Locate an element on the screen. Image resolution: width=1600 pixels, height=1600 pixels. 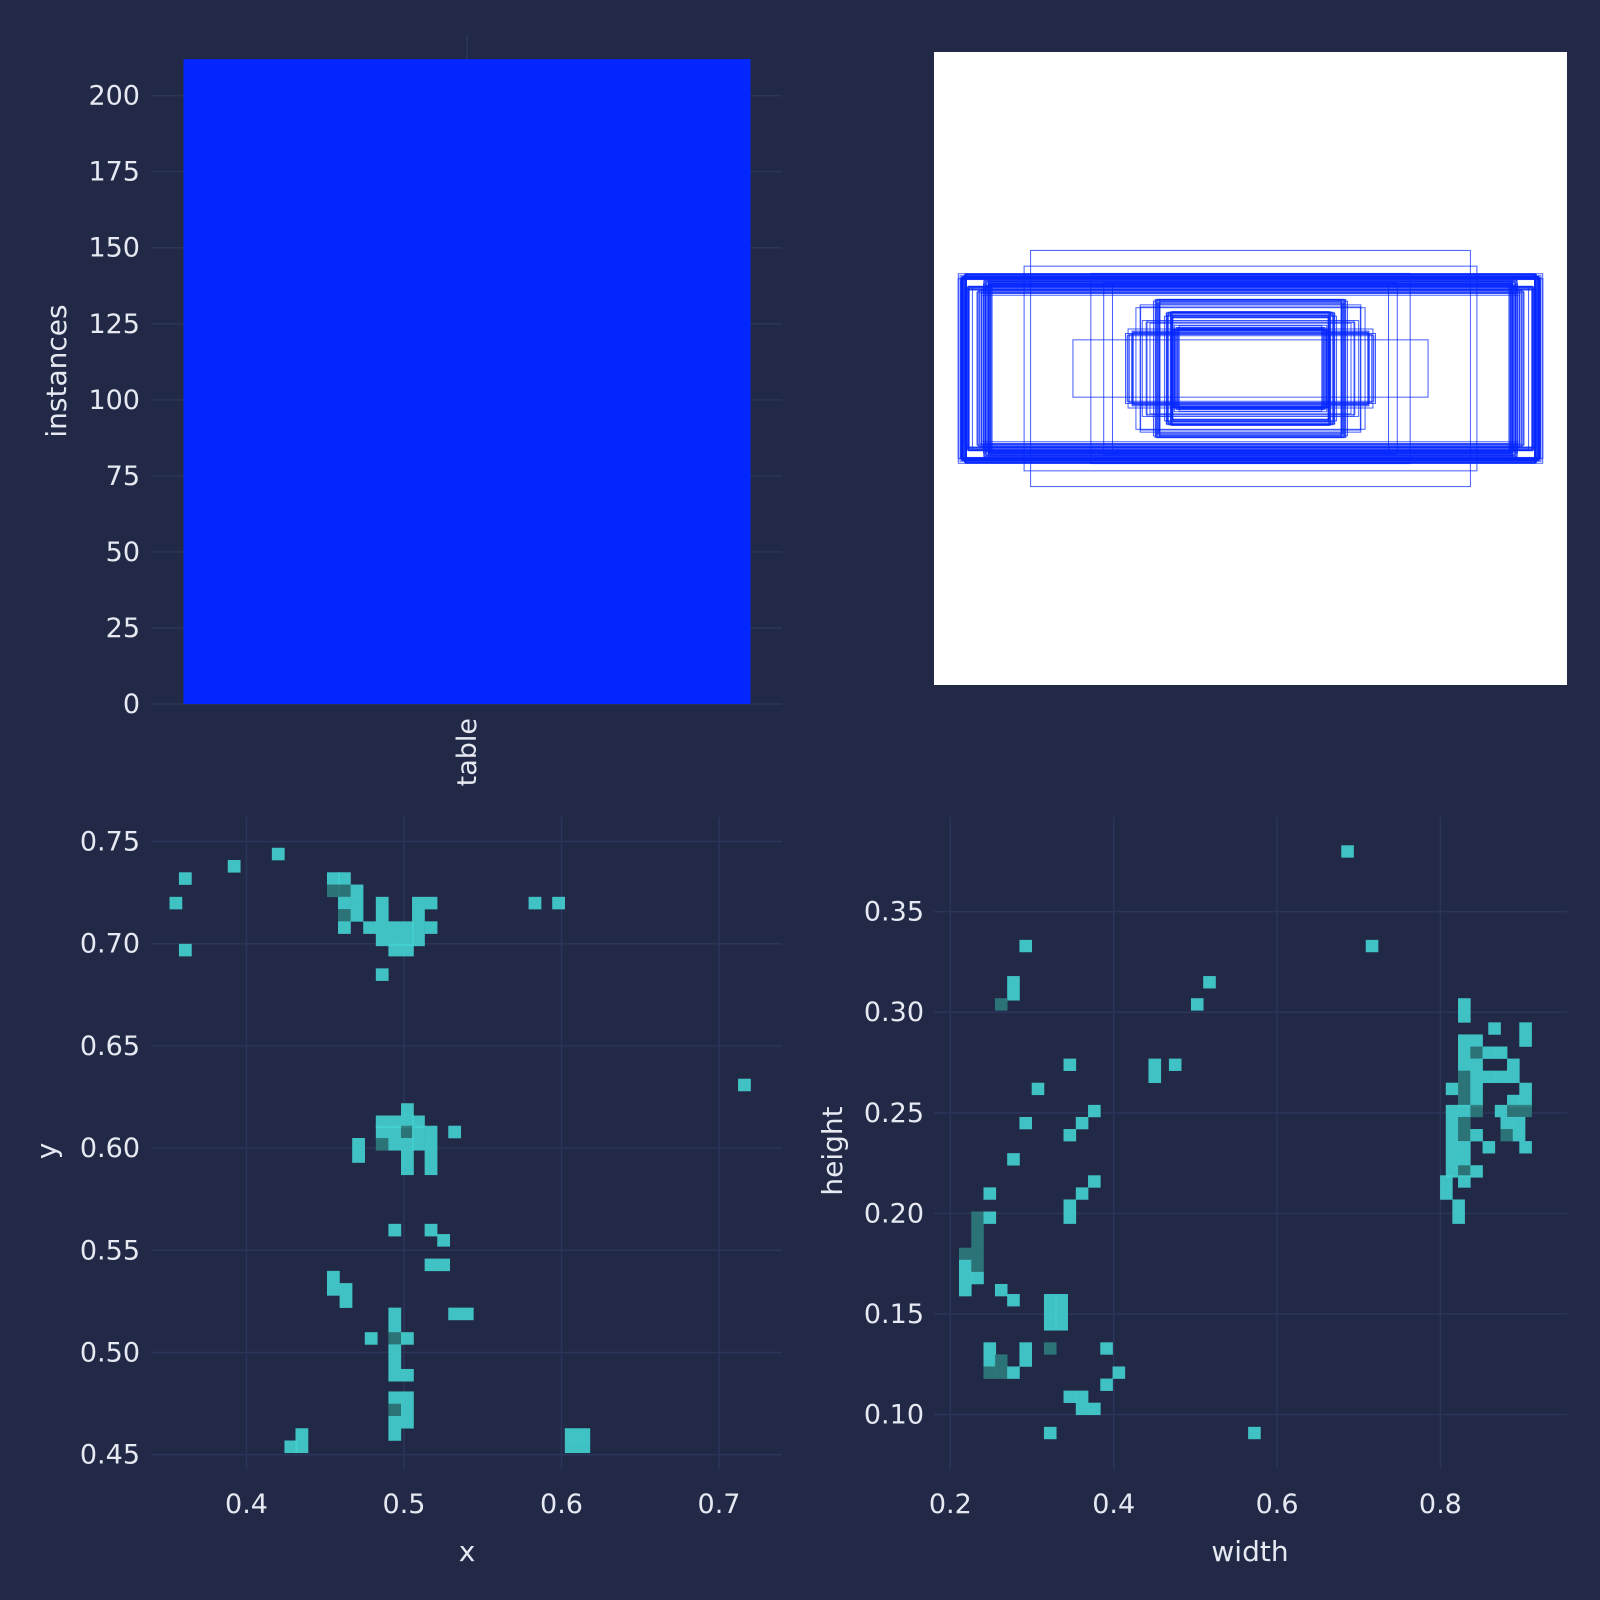
bar-chart-y-tick-label: 175 is located at coordinates (114, 172).